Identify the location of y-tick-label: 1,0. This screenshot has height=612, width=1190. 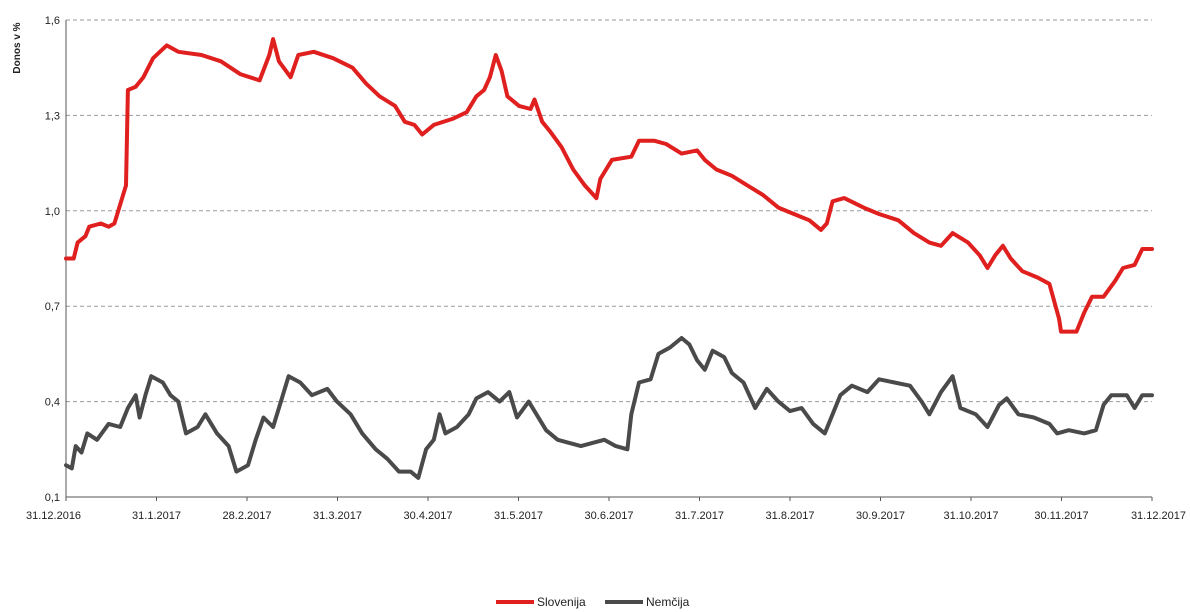
(52, 212).